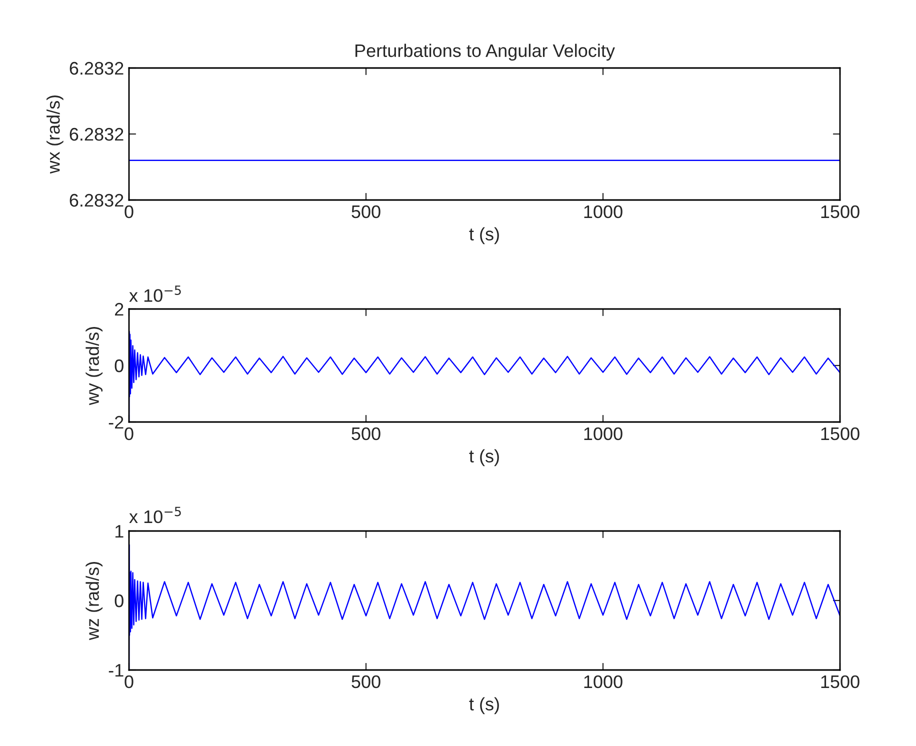 This screenshot has height=746, width=916. Describe the element at coordinates (94, 601) in the screenshot. I see `y-axis-title: wz (rad/s)` at that location.